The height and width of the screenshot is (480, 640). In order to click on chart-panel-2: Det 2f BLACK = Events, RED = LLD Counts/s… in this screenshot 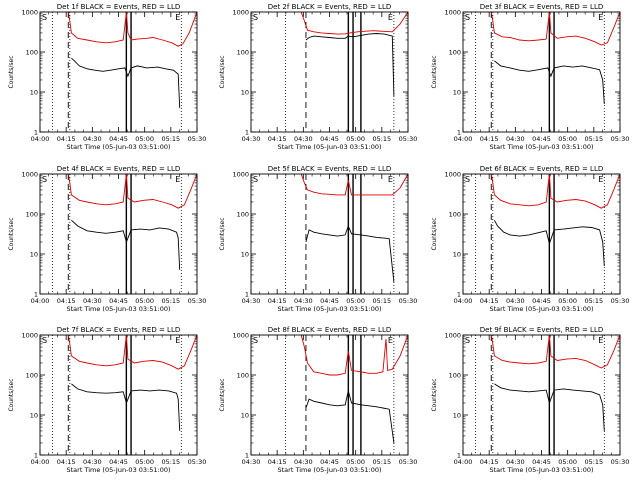, I will do `click(318, 77)`.